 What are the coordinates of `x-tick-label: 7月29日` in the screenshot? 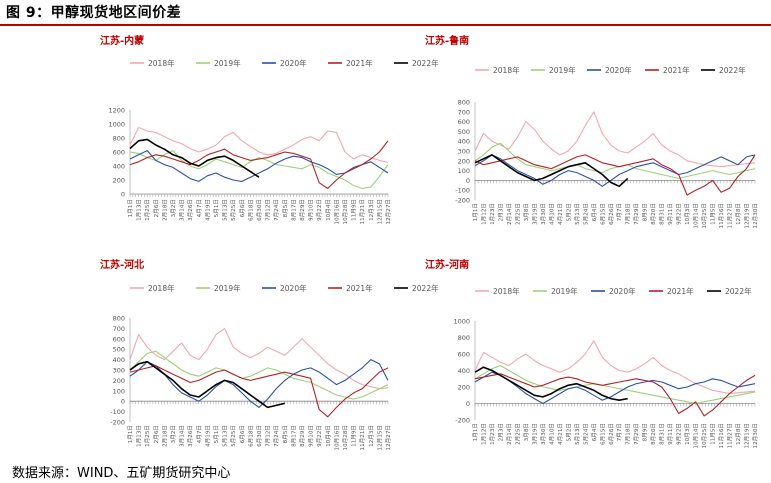 It's located at (636, 434).